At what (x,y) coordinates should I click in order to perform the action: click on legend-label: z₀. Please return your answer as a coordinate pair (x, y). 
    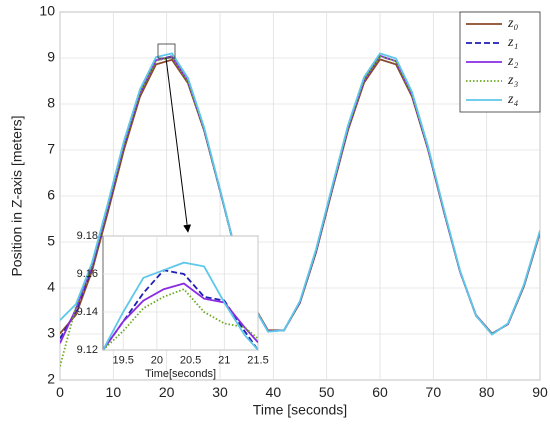
    Looking at the image, I should click on (512, 23).